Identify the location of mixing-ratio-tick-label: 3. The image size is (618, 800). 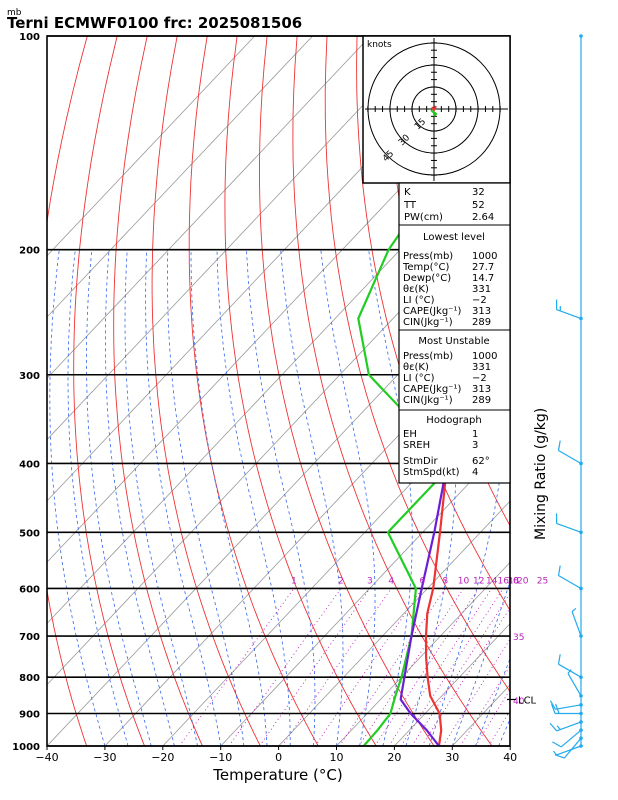
(370, 582).